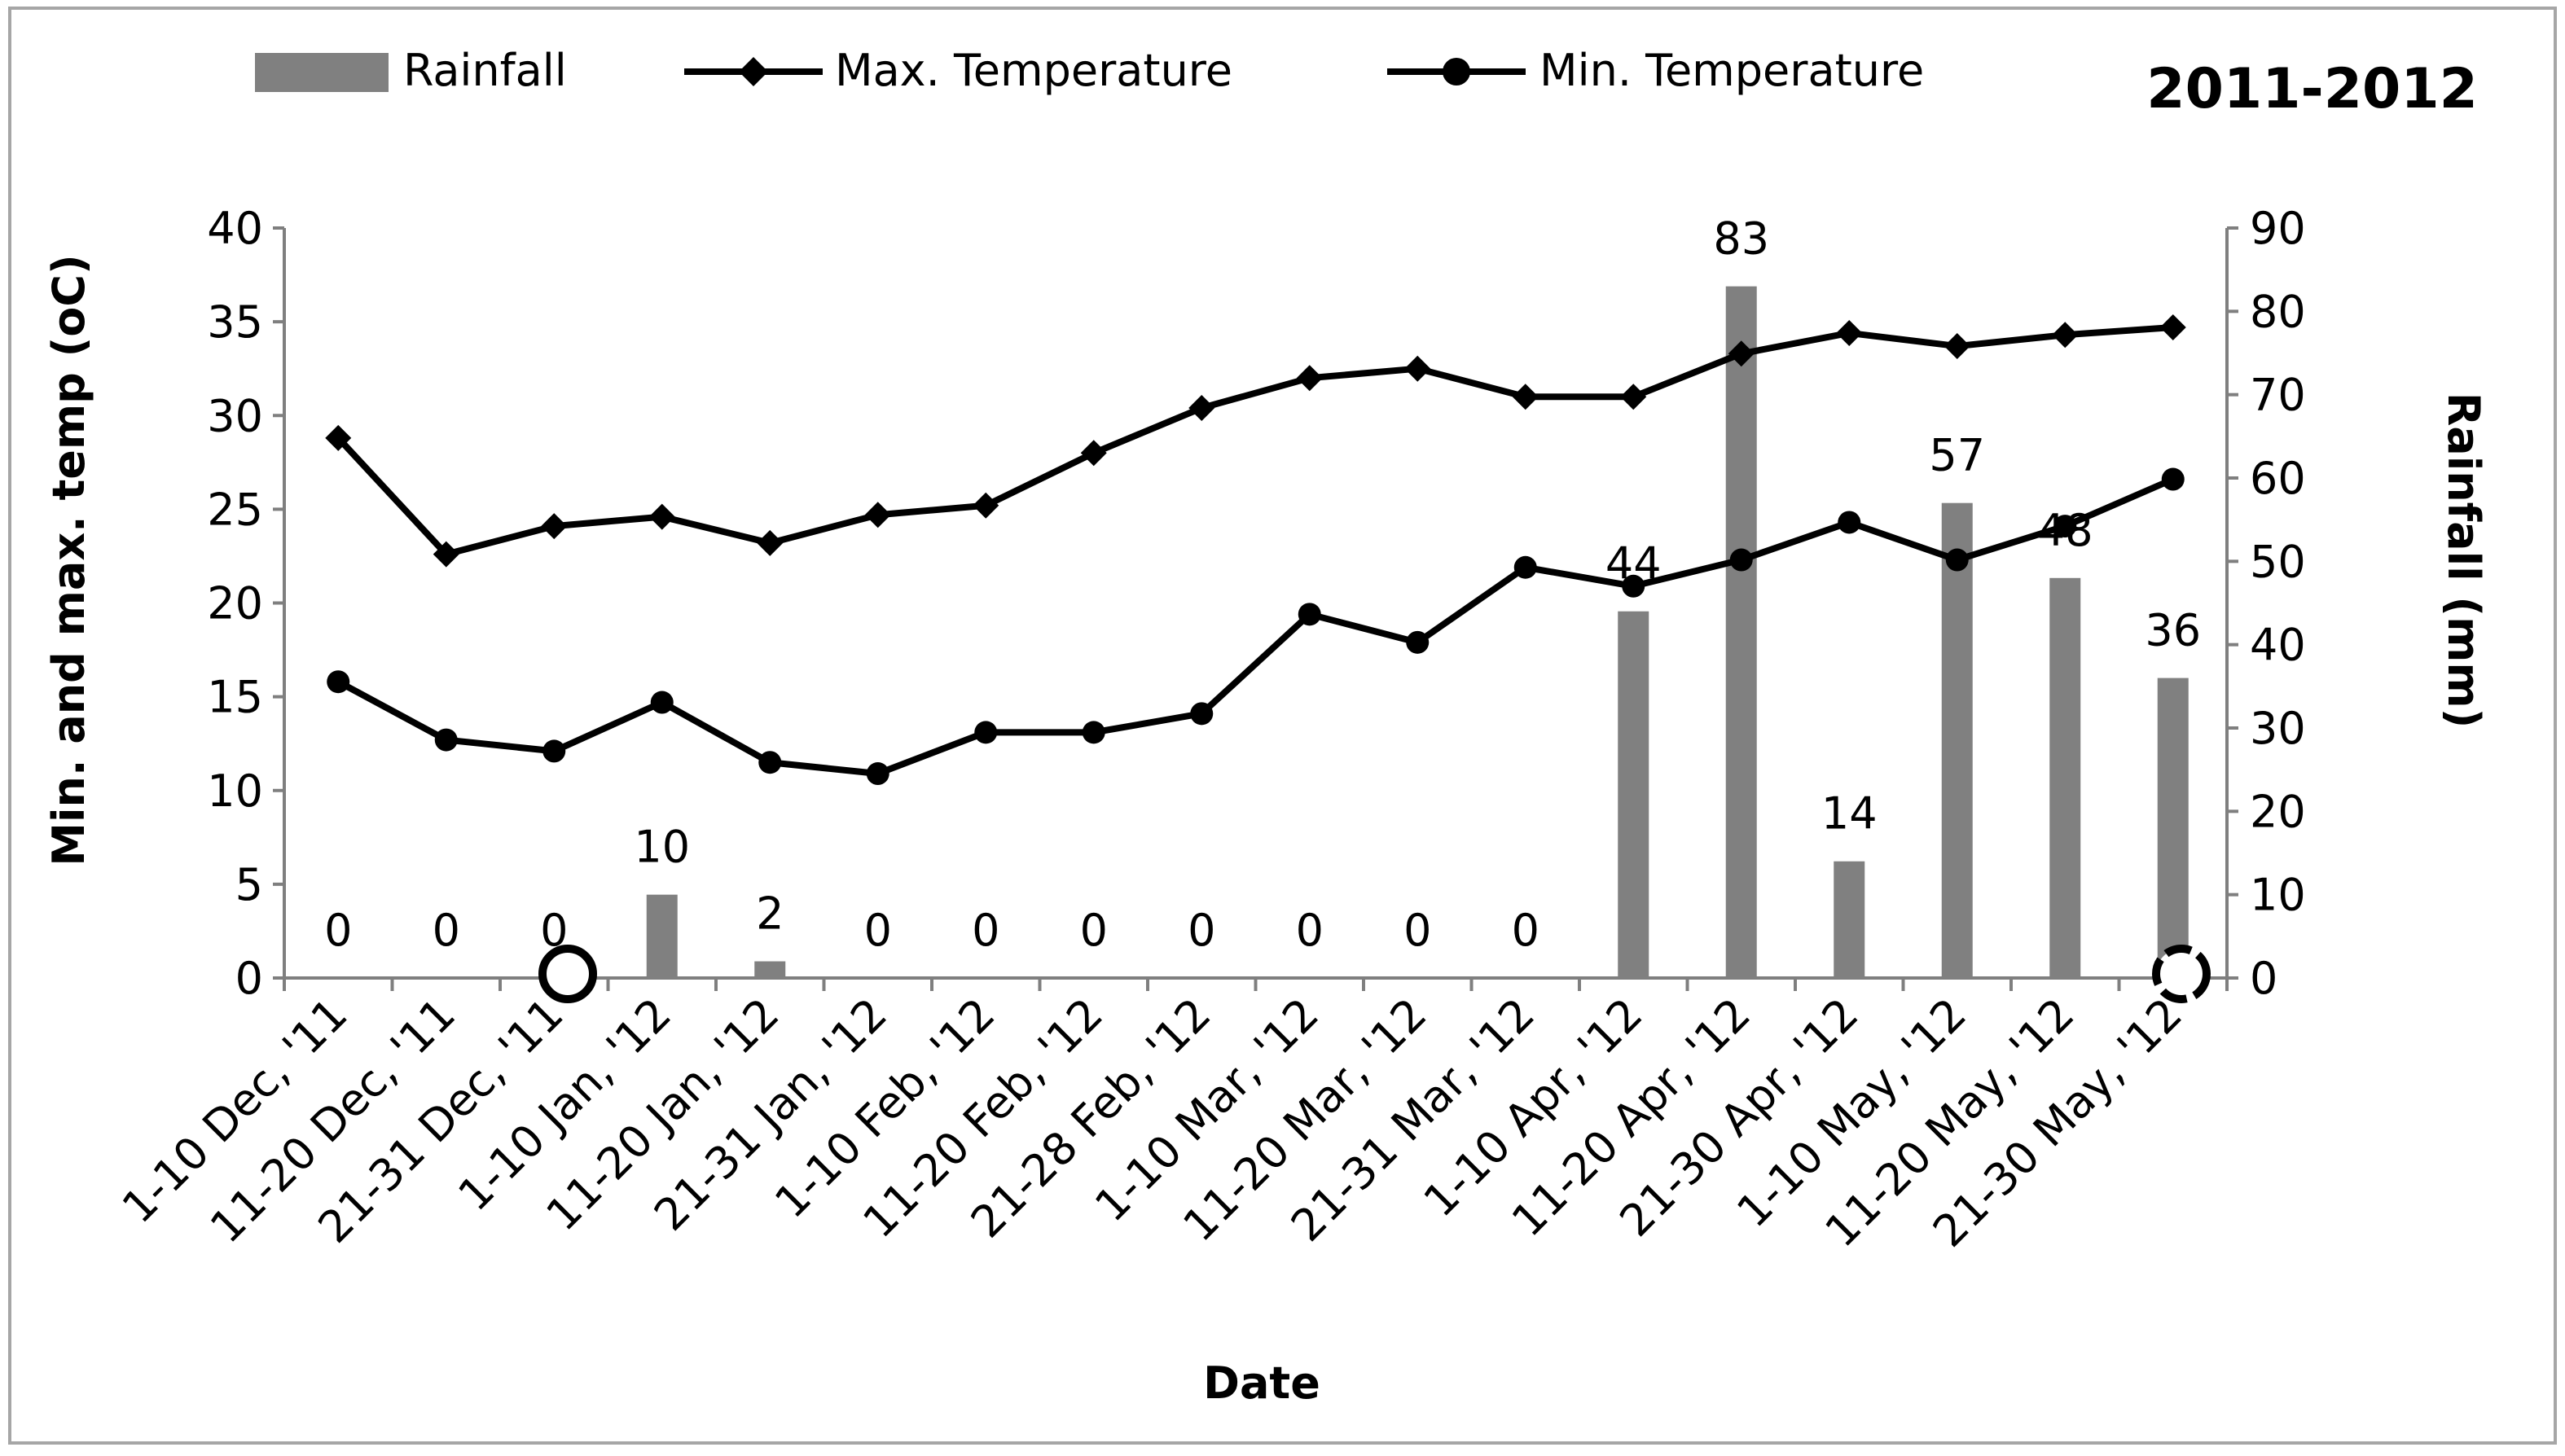  Describe the element at coordinates (2278, 561) in the screenshot. I see `y2-tick-label: 50` at that location.